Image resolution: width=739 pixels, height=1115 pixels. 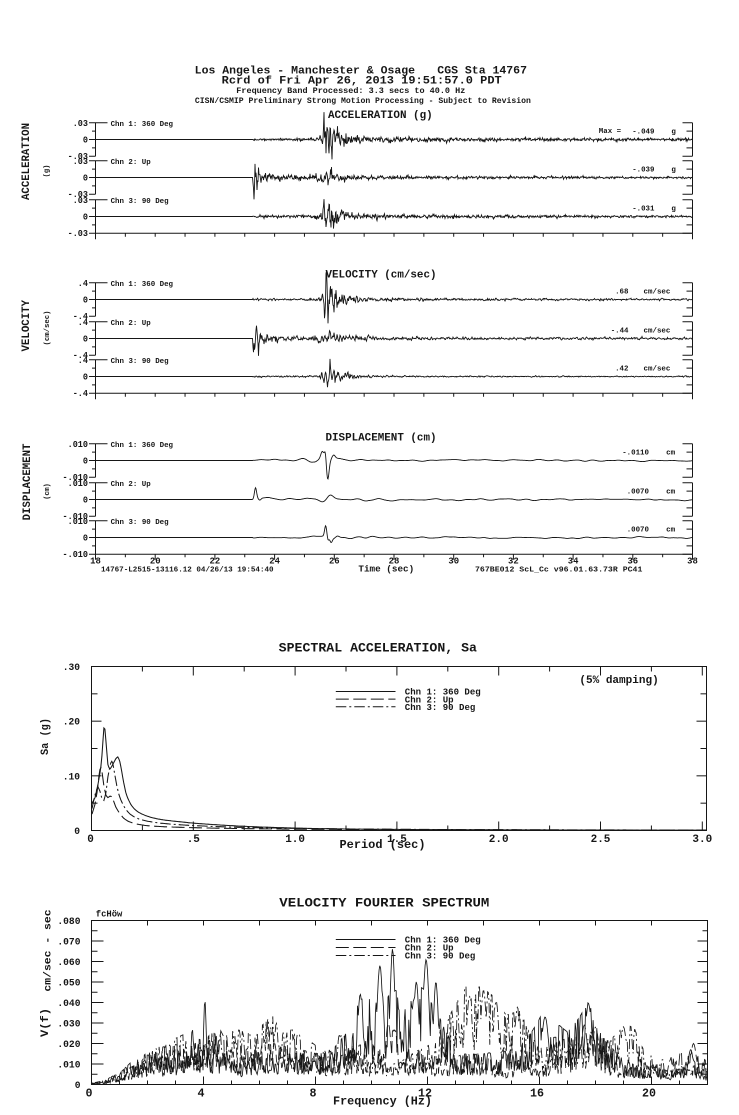 What do you see at coordinates (295, 840) in the screenshot?
I see `svg-text: 1.0` at bounding box center [295, 840].